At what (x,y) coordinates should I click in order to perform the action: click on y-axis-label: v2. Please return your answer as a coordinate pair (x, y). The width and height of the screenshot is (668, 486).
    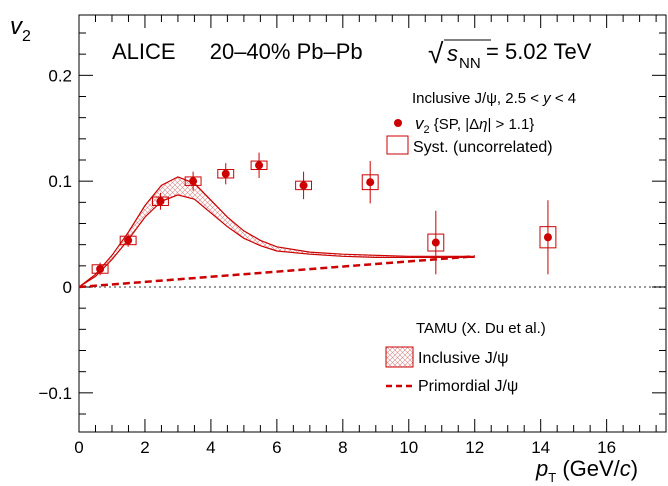
    Looking at the image, I should click on (20, 29).